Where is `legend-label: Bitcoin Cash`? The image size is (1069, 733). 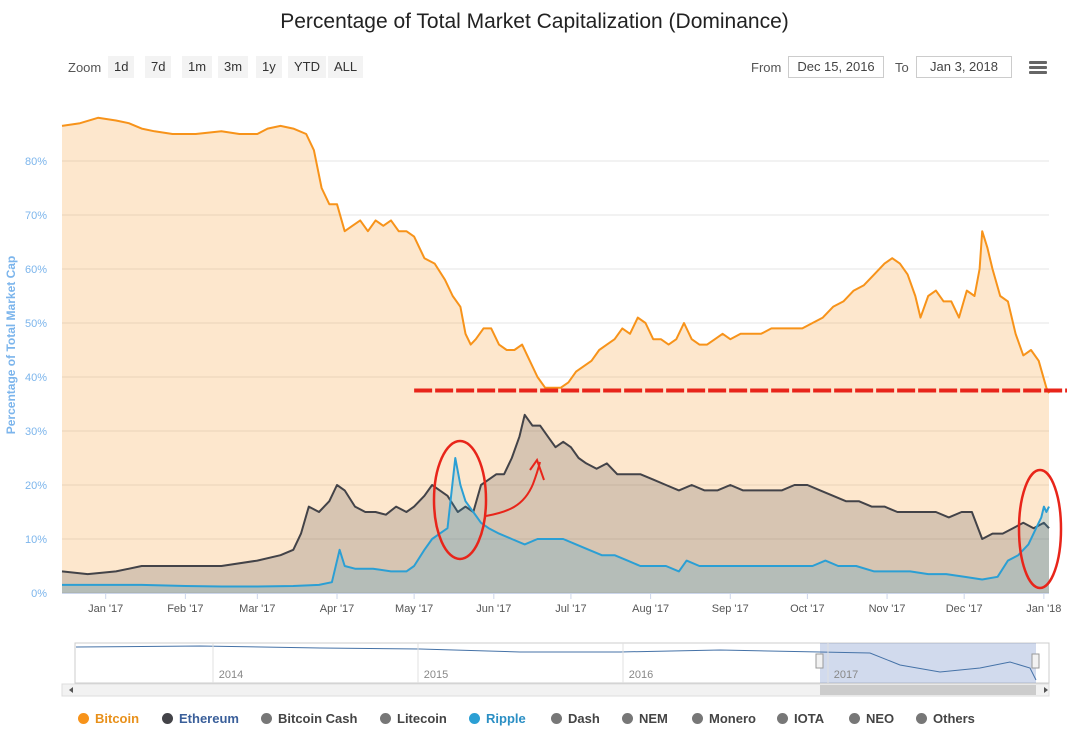 legend-label: Bitcoin Cash is located at coordinates (318, 718).